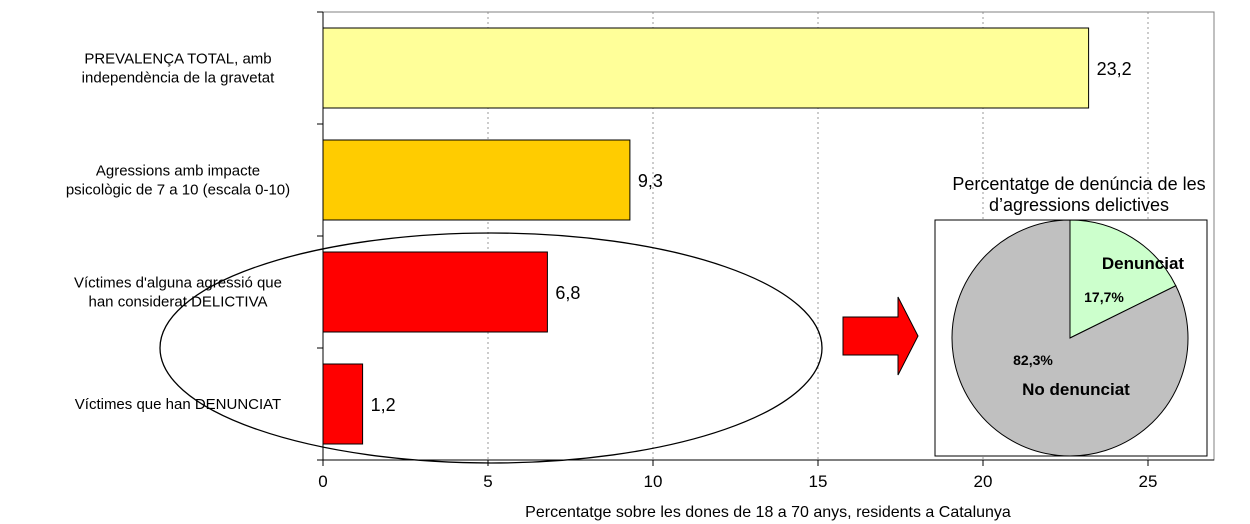  I want to click on category-label: Agressions amb impacte, so click(178, 171).